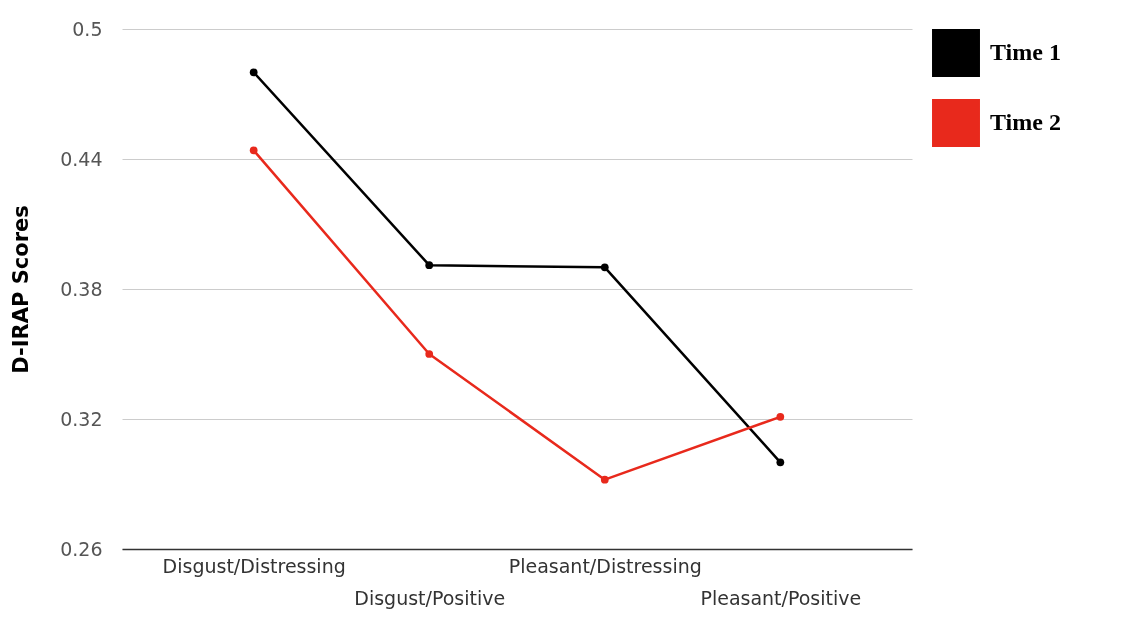  I want to click on x-tick-label: Disgust/Distressing, so click(254, 565).